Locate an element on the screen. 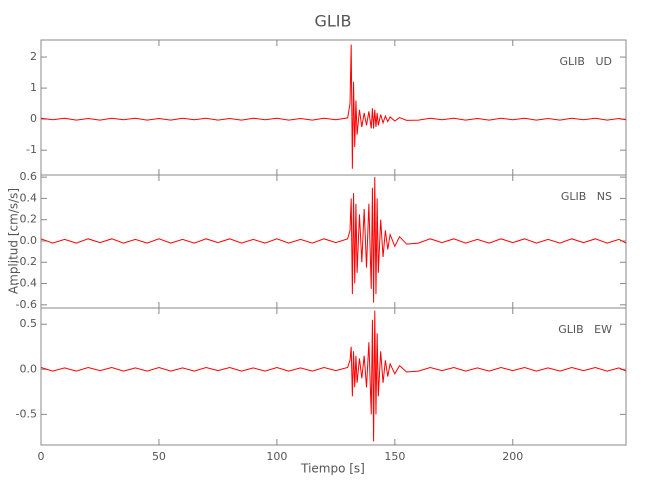  x-tick-label: 100 is located at coordinates (276, 456).